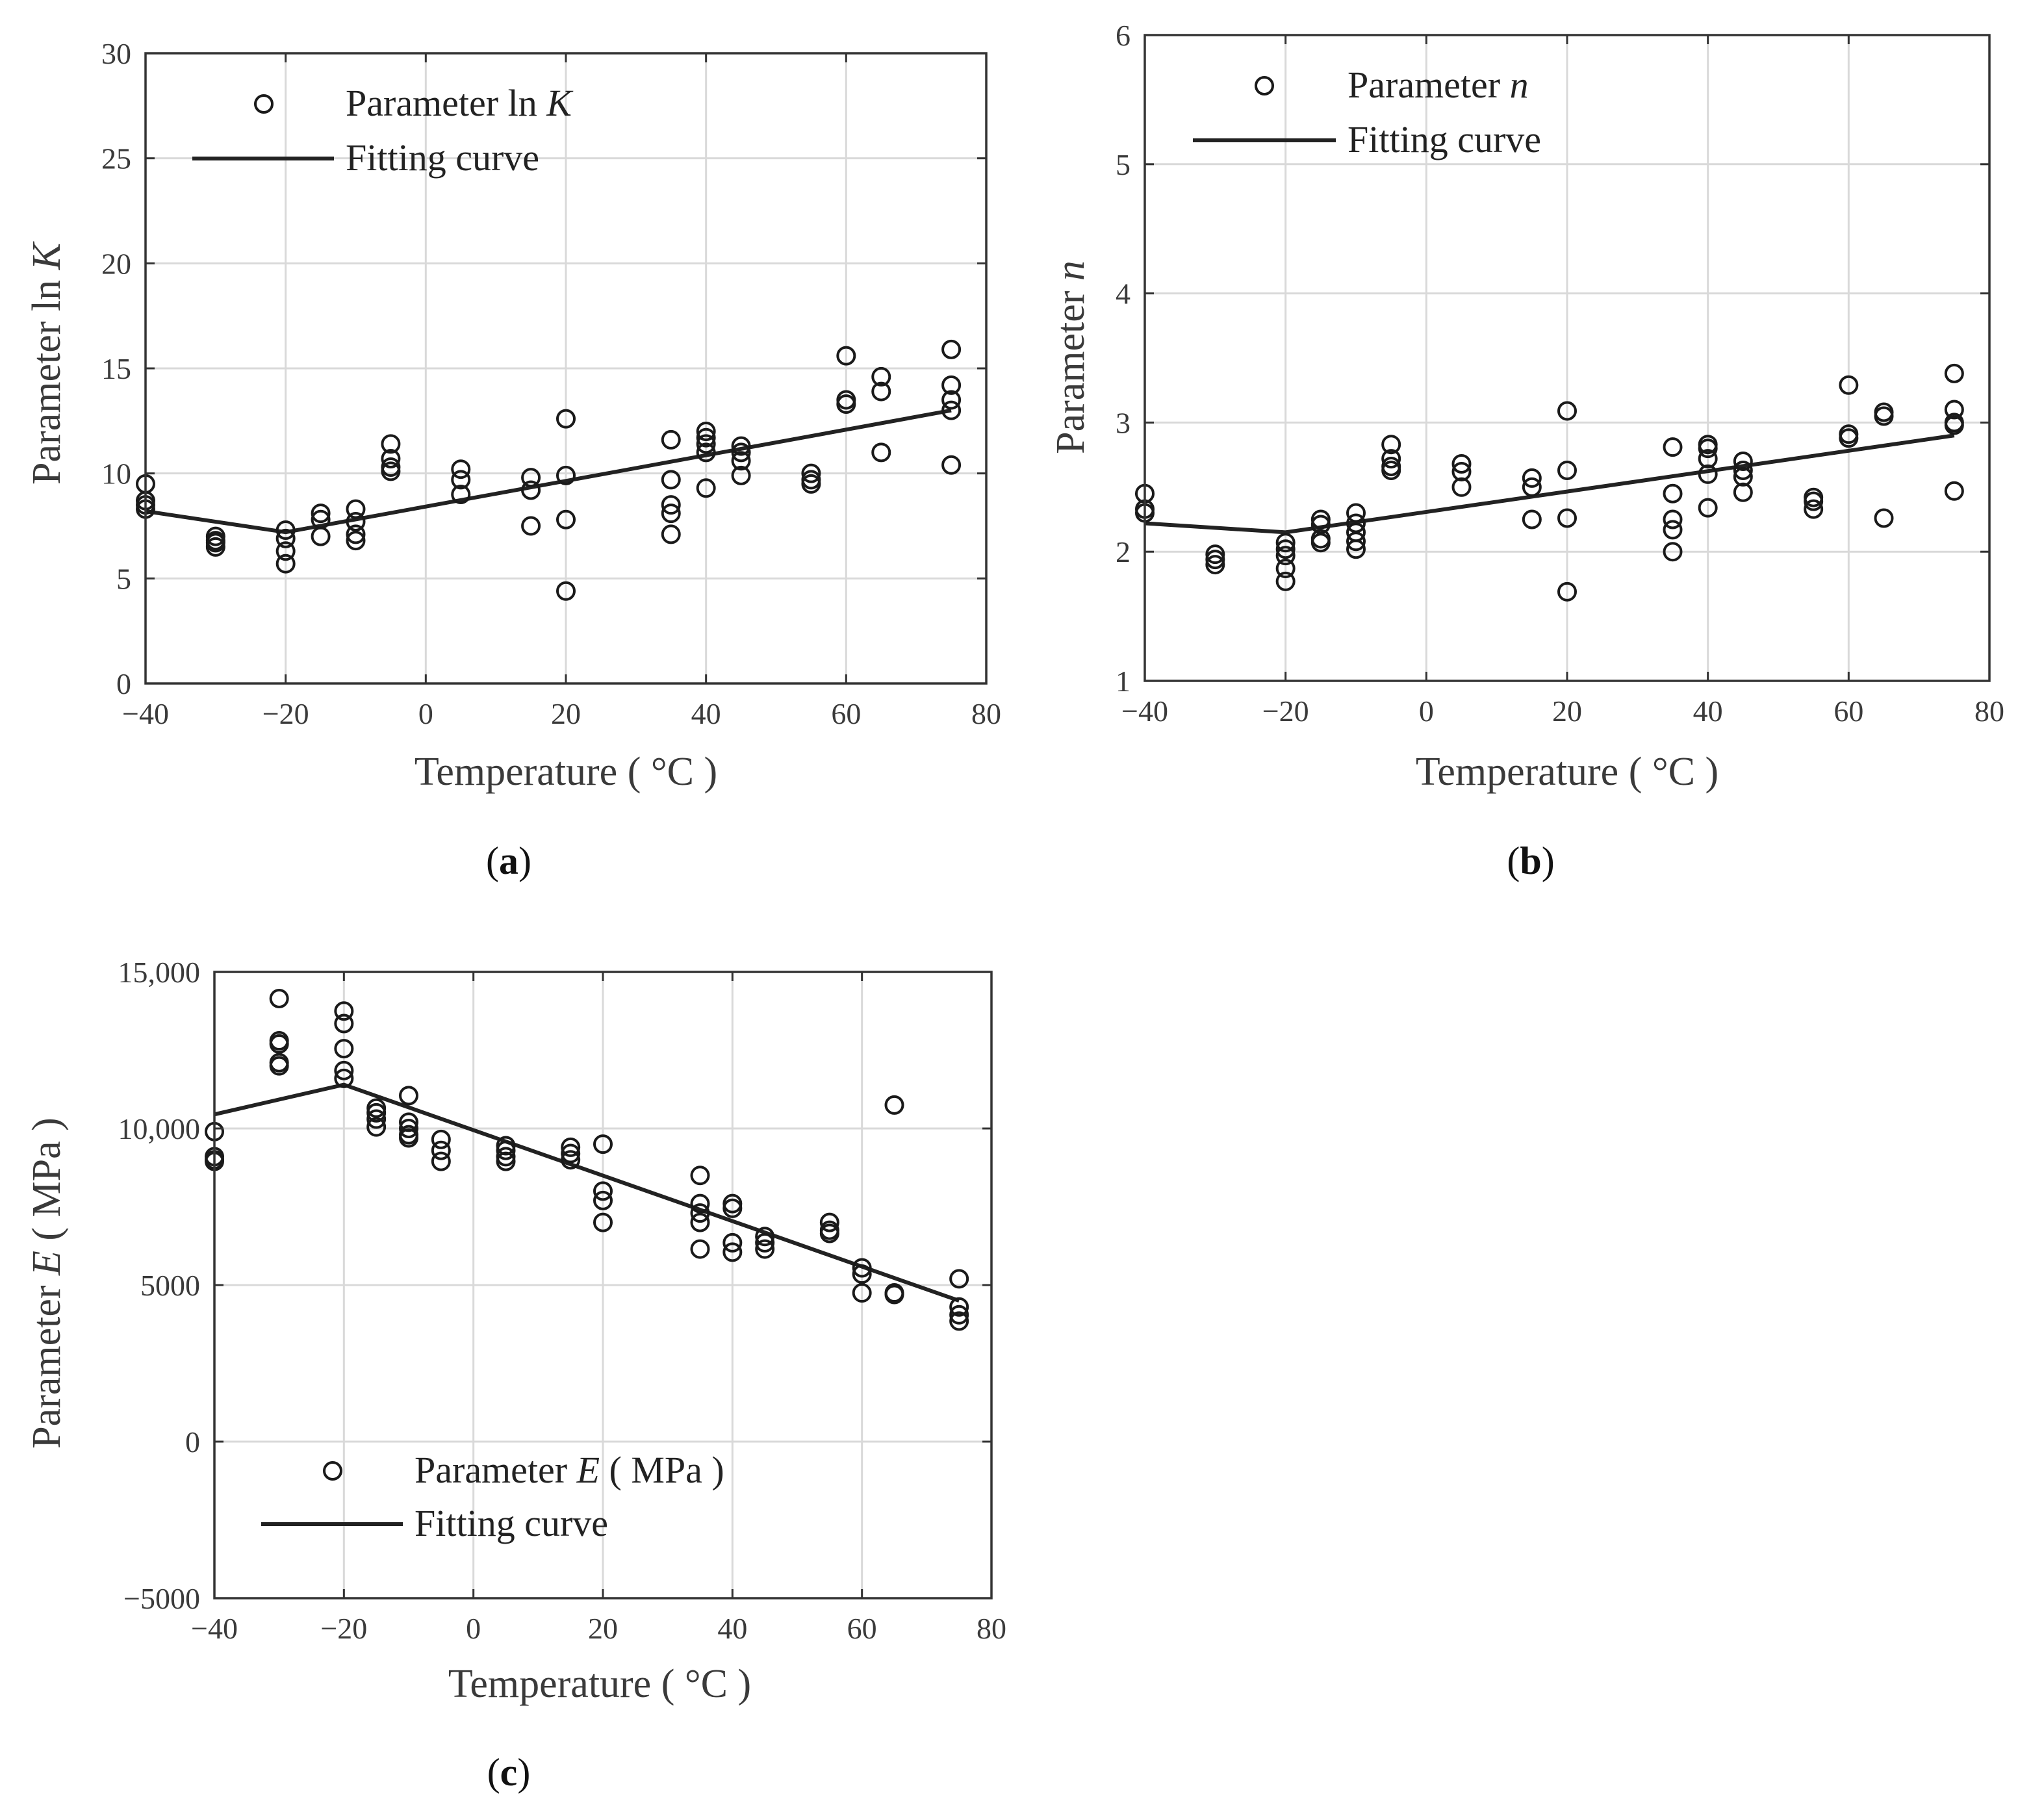 Image resolution: width=2044 pixels, height=1810 pixels. I want to click on panel-c-label: (c), so click(509, 1772).